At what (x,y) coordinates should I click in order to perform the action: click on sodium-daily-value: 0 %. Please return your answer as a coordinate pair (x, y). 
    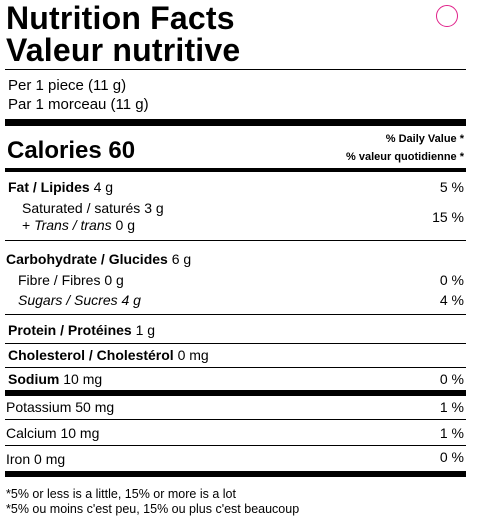
    Looking at the image, I should click on (451, 379).